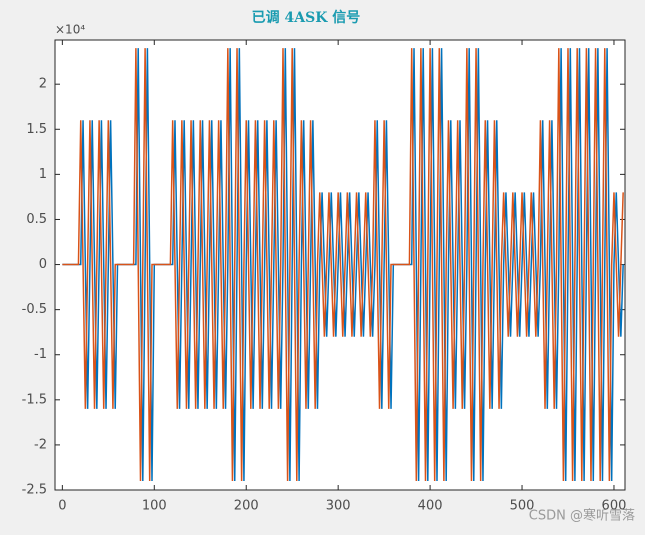 This screenshot has width=645, height=535. What do you see at coordinates (70, 30) in the screenshot?
I see `y-multiplier: ×10⁴` at bounding box center [70, 30].